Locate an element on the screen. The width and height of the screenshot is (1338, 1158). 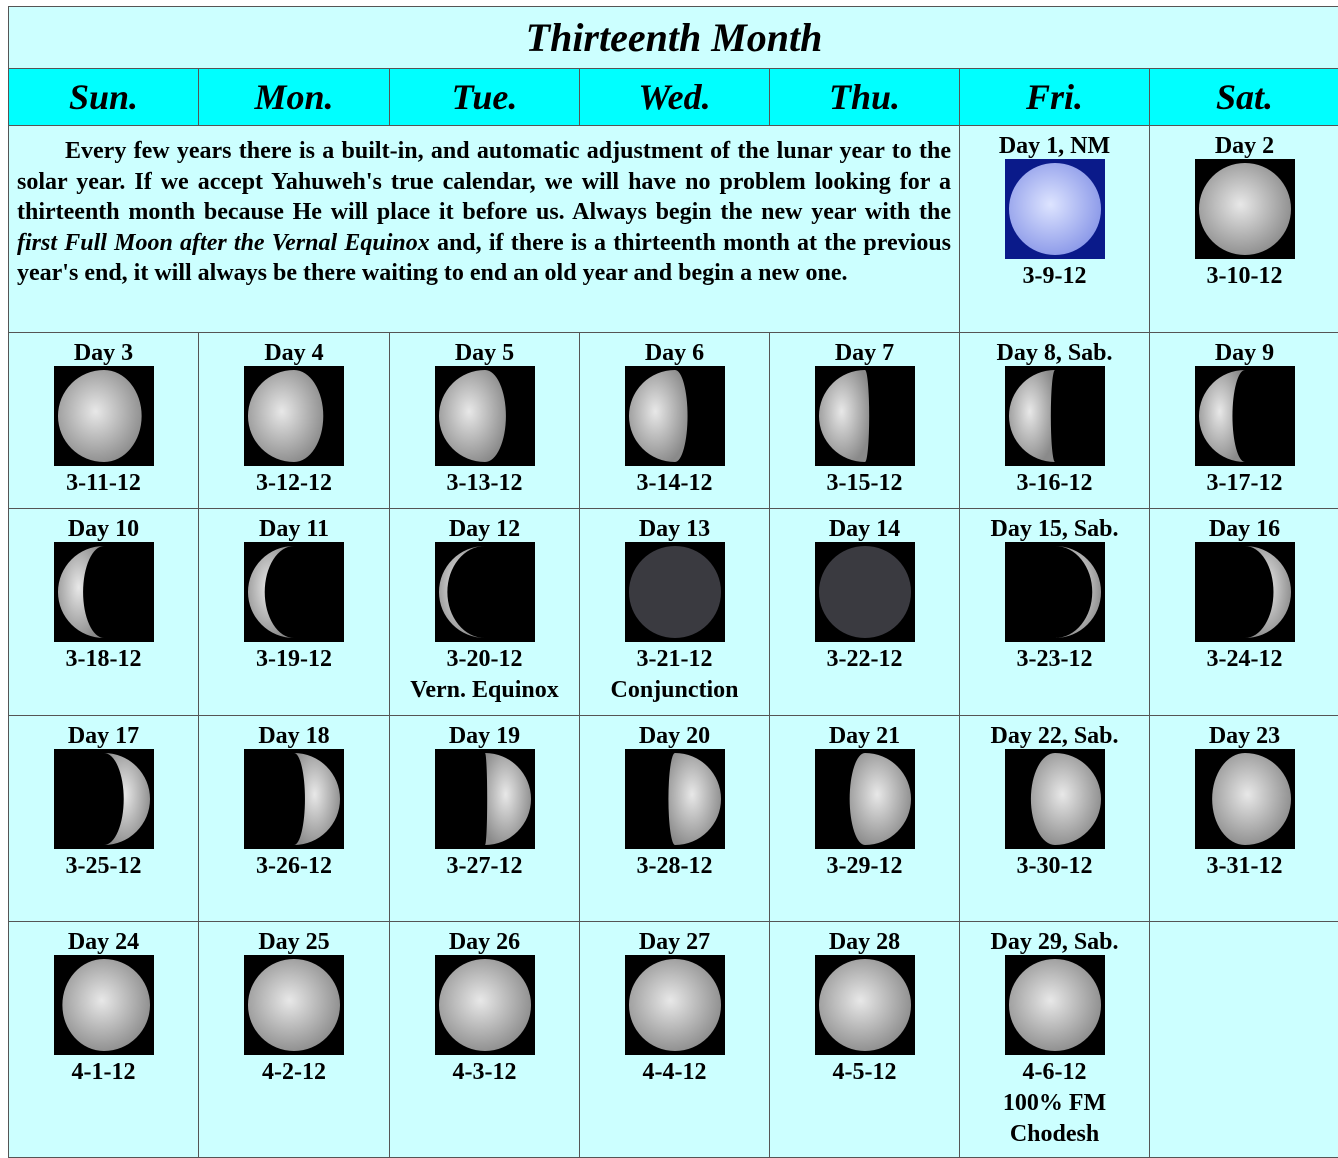
weekday: Tue. is located at coordinates (484, 97).